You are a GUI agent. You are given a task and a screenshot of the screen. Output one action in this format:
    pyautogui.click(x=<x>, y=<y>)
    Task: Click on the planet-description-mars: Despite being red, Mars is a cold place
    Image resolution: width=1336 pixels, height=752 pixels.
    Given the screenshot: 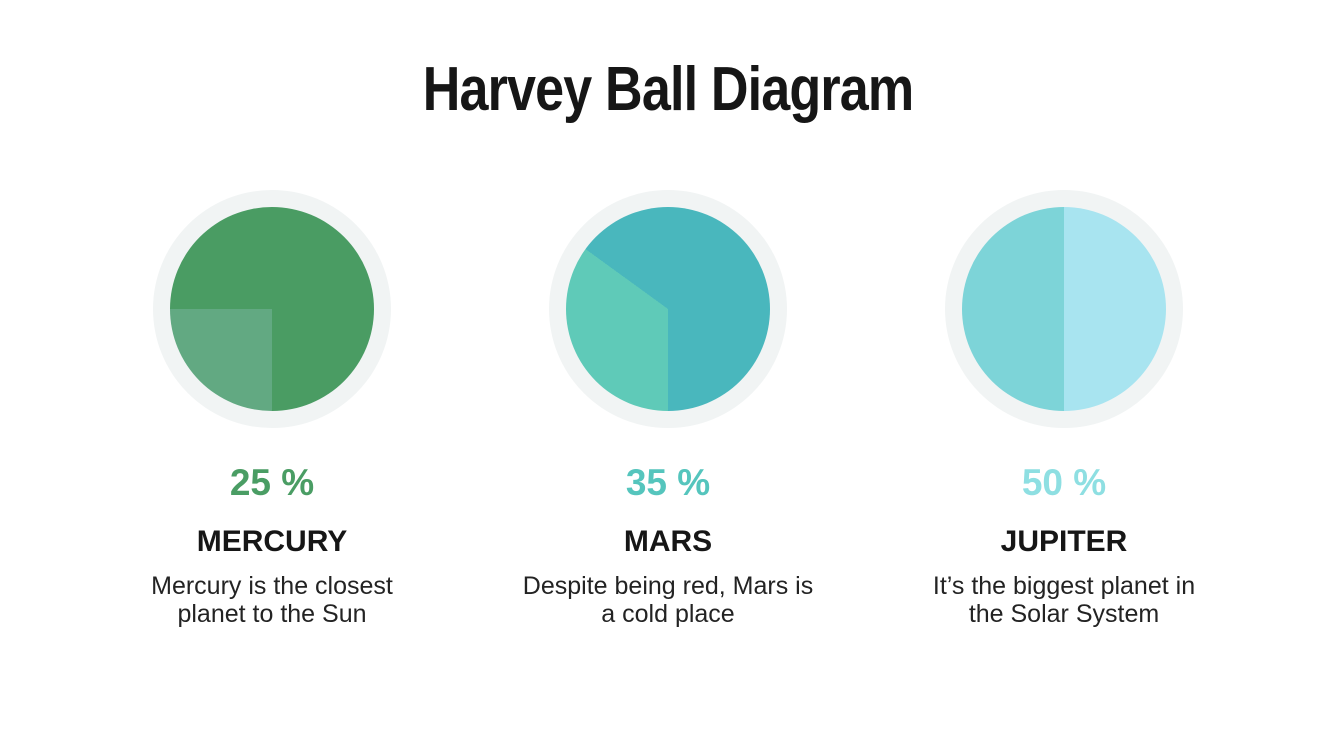 What is the action you would take?
    pyautogui.click(x=668, y=600)
    